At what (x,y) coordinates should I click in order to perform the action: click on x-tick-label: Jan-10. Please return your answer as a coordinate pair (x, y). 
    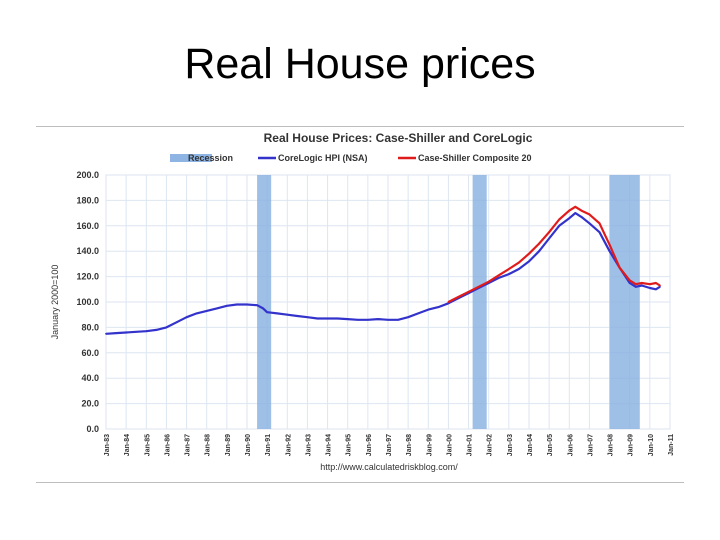
    Looking at the image, I should click on (651, 445).